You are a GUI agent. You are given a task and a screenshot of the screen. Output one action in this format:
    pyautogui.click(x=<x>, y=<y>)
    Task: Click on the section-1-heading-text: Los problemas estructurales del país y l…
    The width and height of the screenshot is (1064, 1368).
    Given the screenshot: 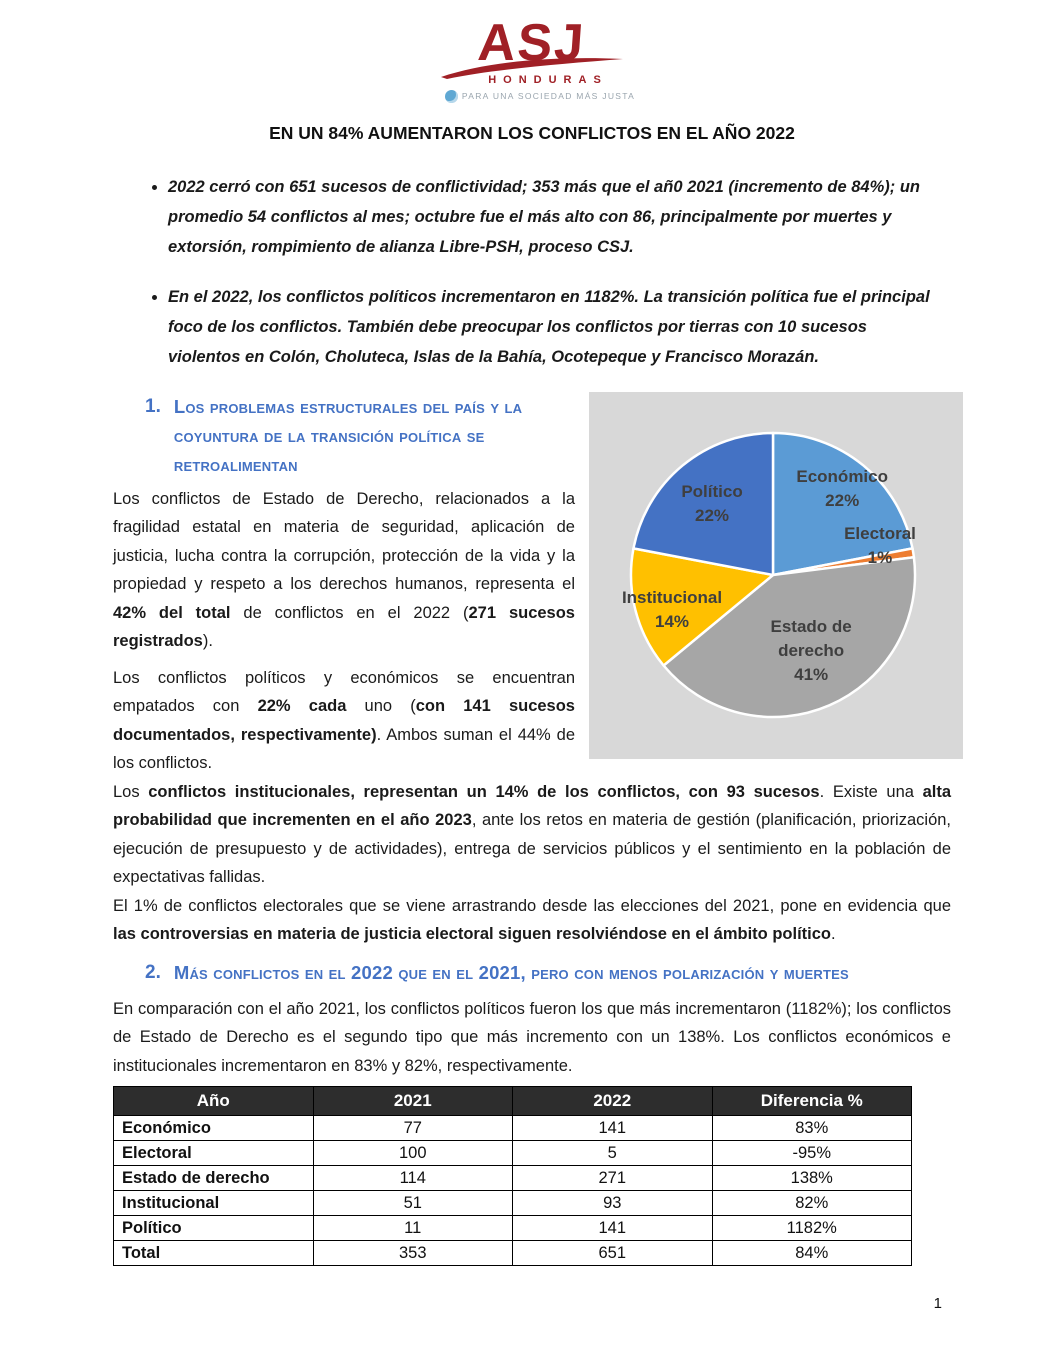 What is the action you would take?
    pyautogui.click(x=348, y=435)
    